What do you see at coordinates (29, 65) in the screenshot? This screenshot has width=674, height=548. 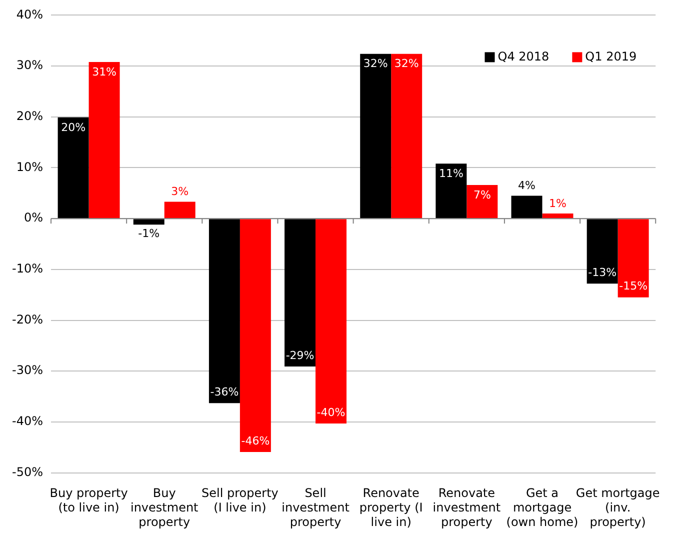 I see `y-tick-label: 30%` at bounding box center [29, 65].